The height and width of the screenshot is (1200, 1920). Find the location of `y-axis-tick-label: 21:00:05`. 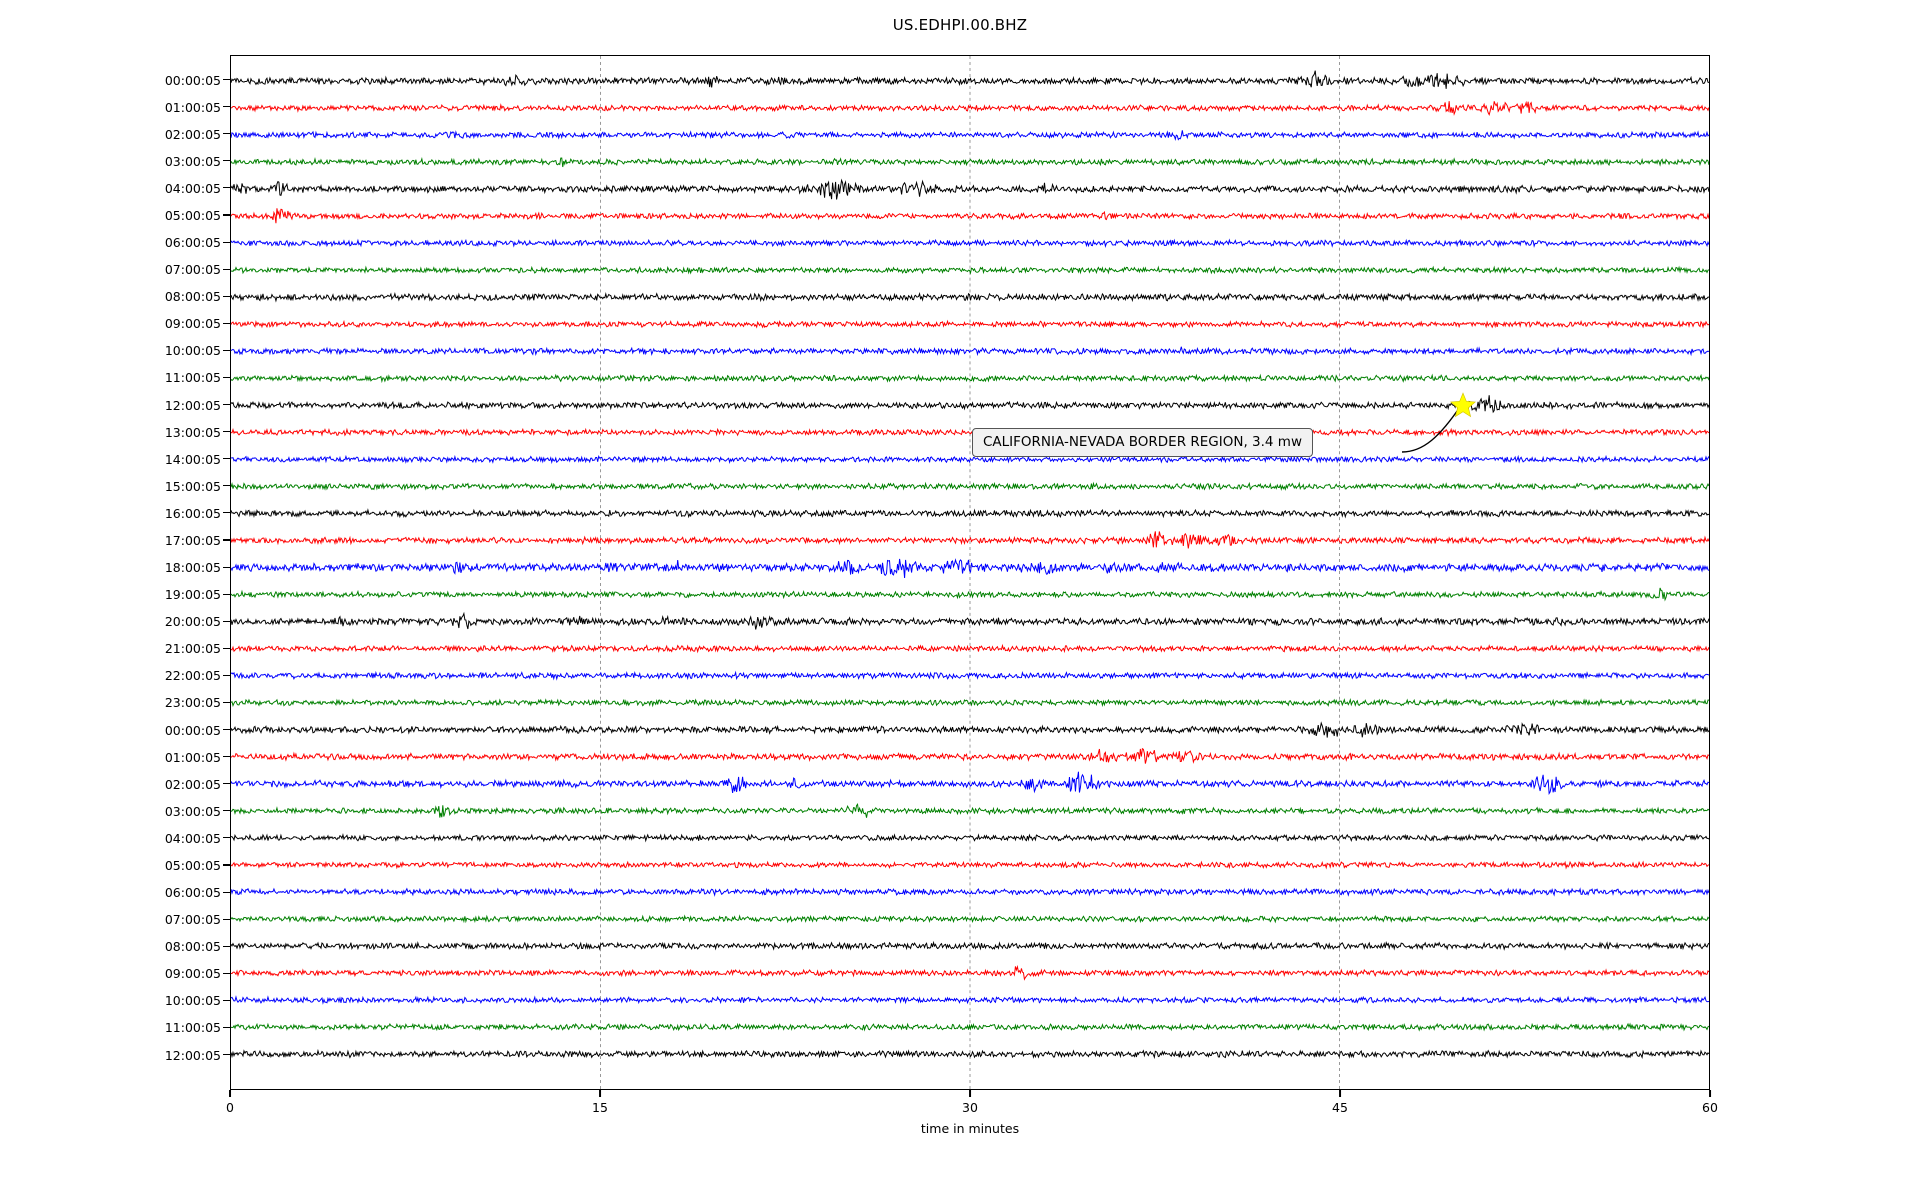

y-axis-tick-label: 21:00:05 is located at coordinates (192, 649).